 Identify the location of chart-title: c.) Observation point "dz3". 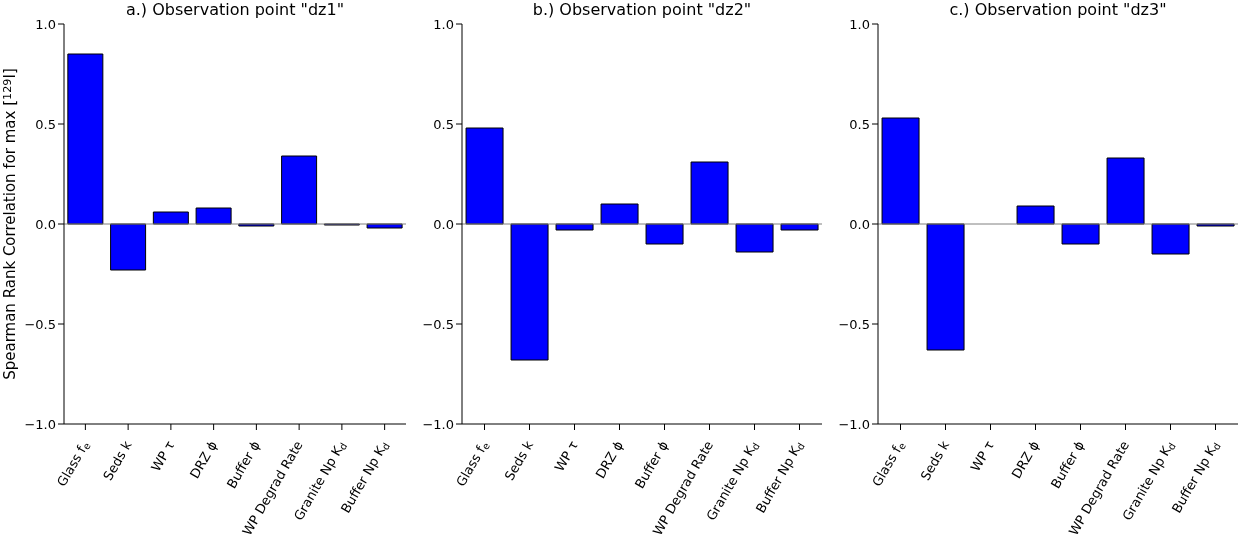
(1058, 10).